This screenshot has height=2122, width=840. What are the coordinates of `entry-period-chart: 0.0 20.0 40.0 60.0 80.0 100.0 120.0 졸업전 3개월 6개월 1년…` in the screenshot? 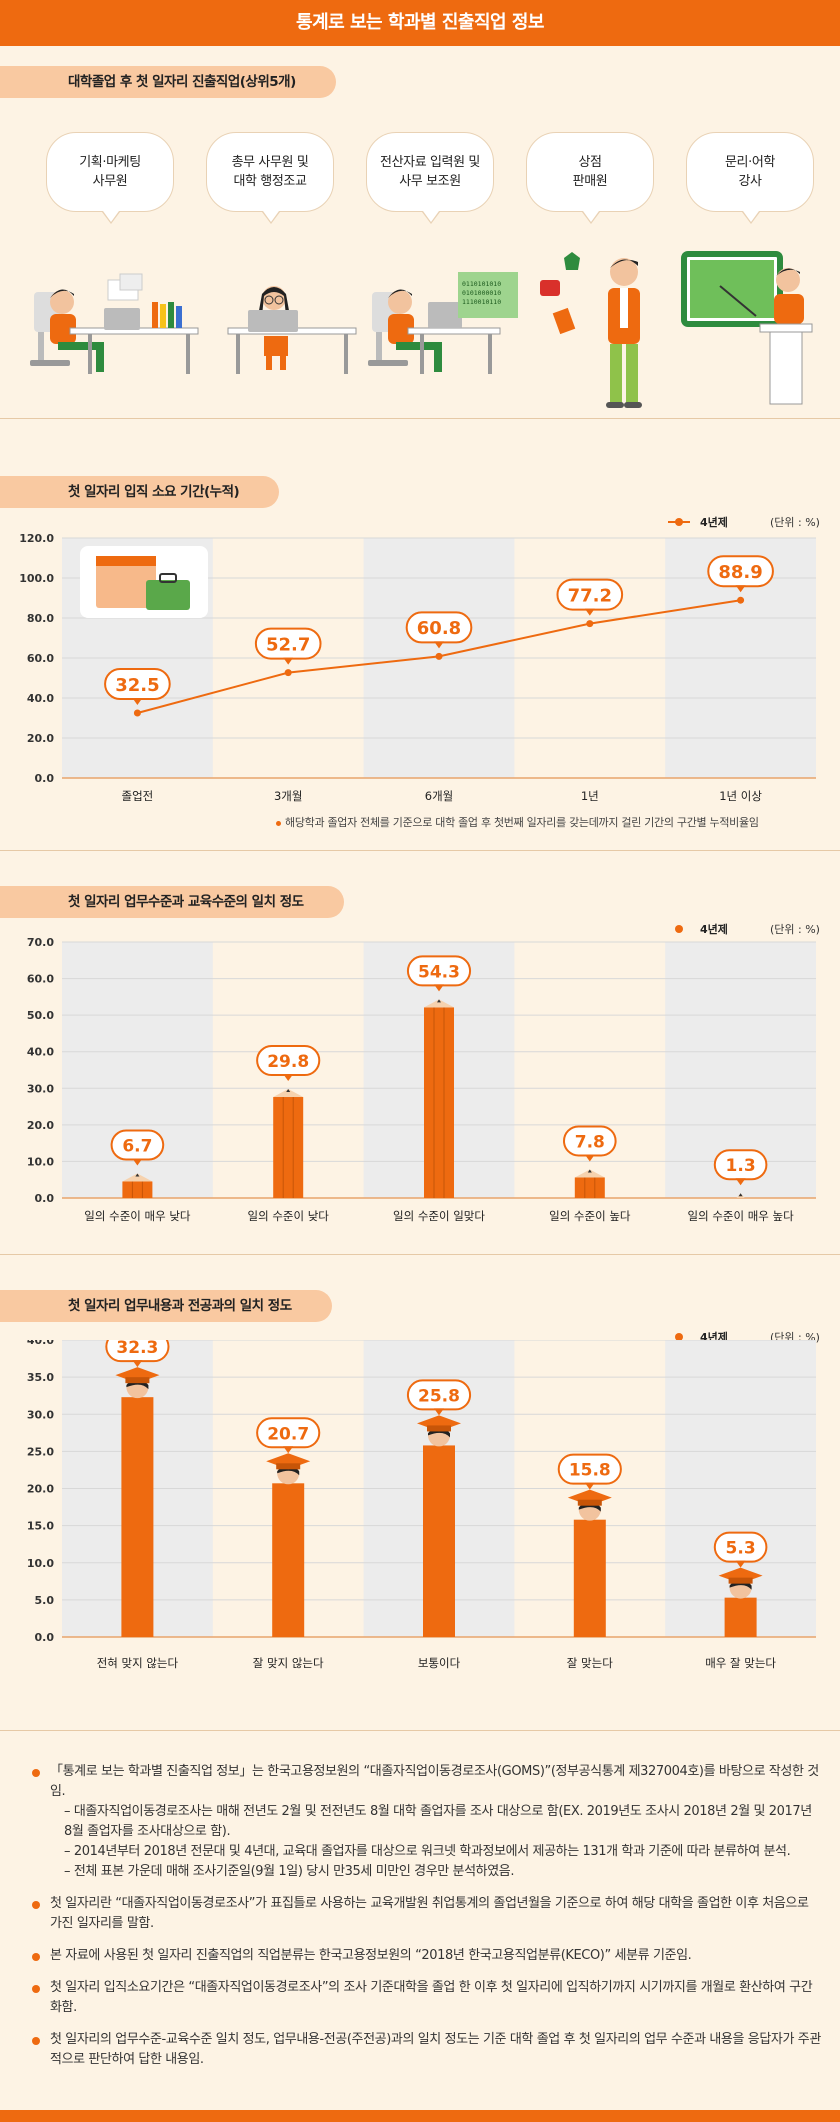 It's located at (420, 675).